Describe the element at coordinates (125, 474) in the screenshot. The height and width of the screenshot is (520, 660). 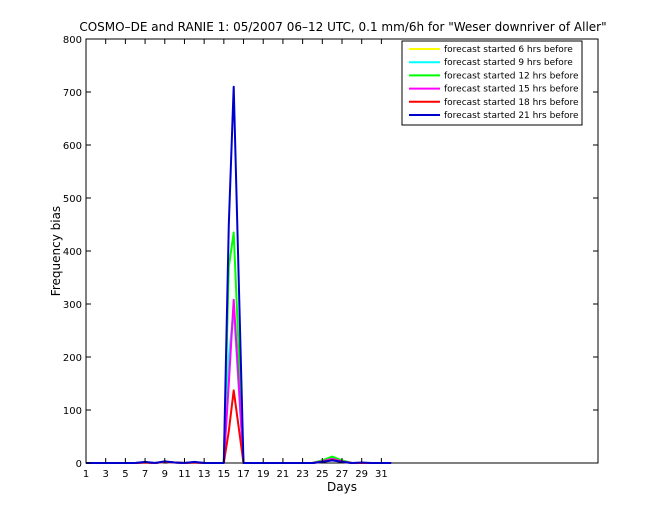
I see `x-tick-label: 5` at that location.